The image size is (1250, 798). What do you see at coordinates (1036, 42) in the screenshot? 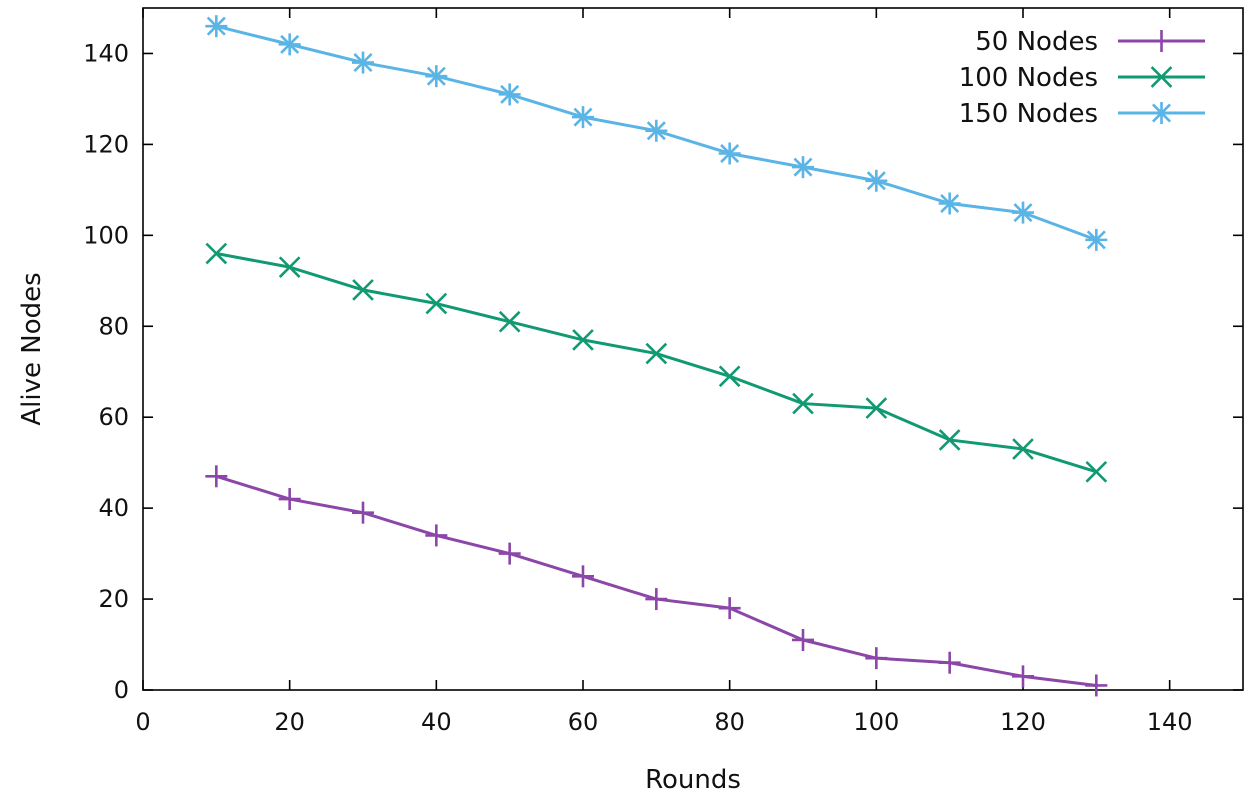
I see `legend-label: 50 Nodes` at bounding box center [1036, 42].